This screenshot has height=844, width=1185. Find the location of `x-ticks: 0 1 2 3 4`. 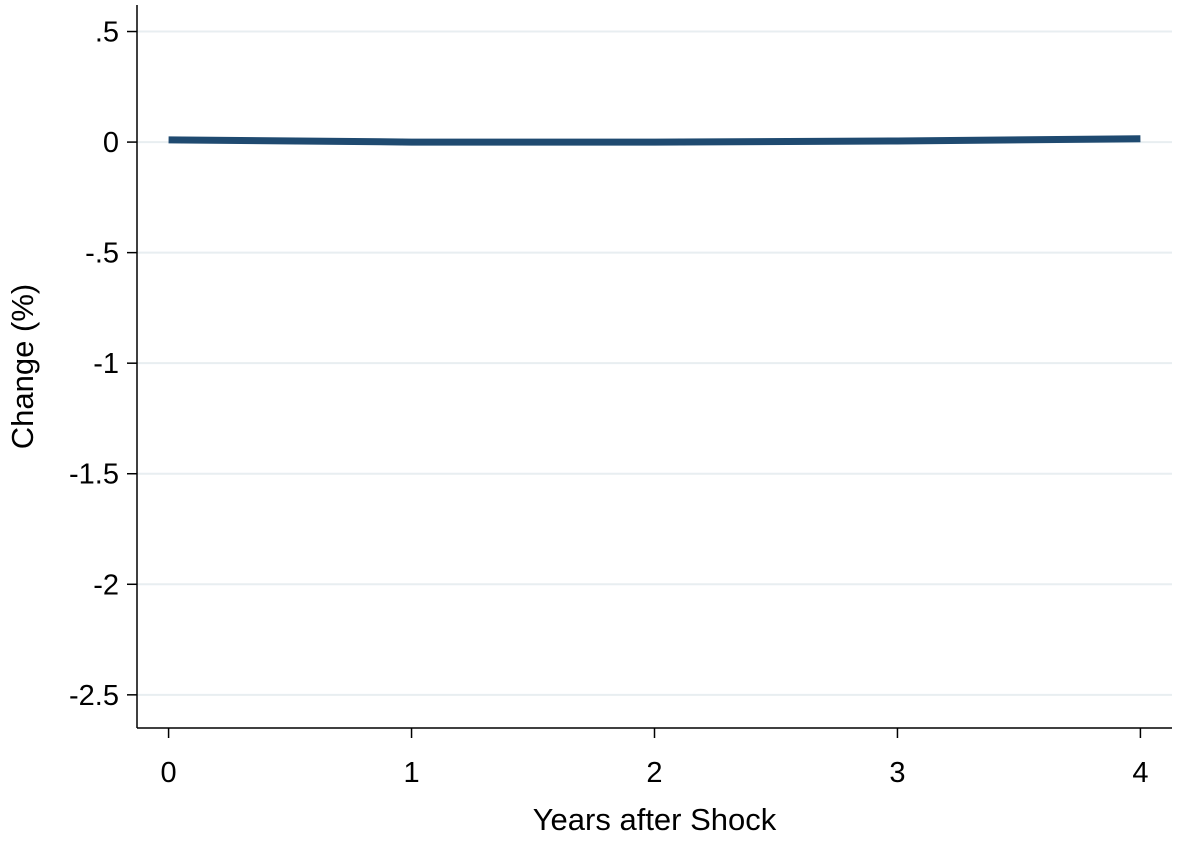

x-ticks: 0 1 2 3 4 is located at coordinates (654, 758).